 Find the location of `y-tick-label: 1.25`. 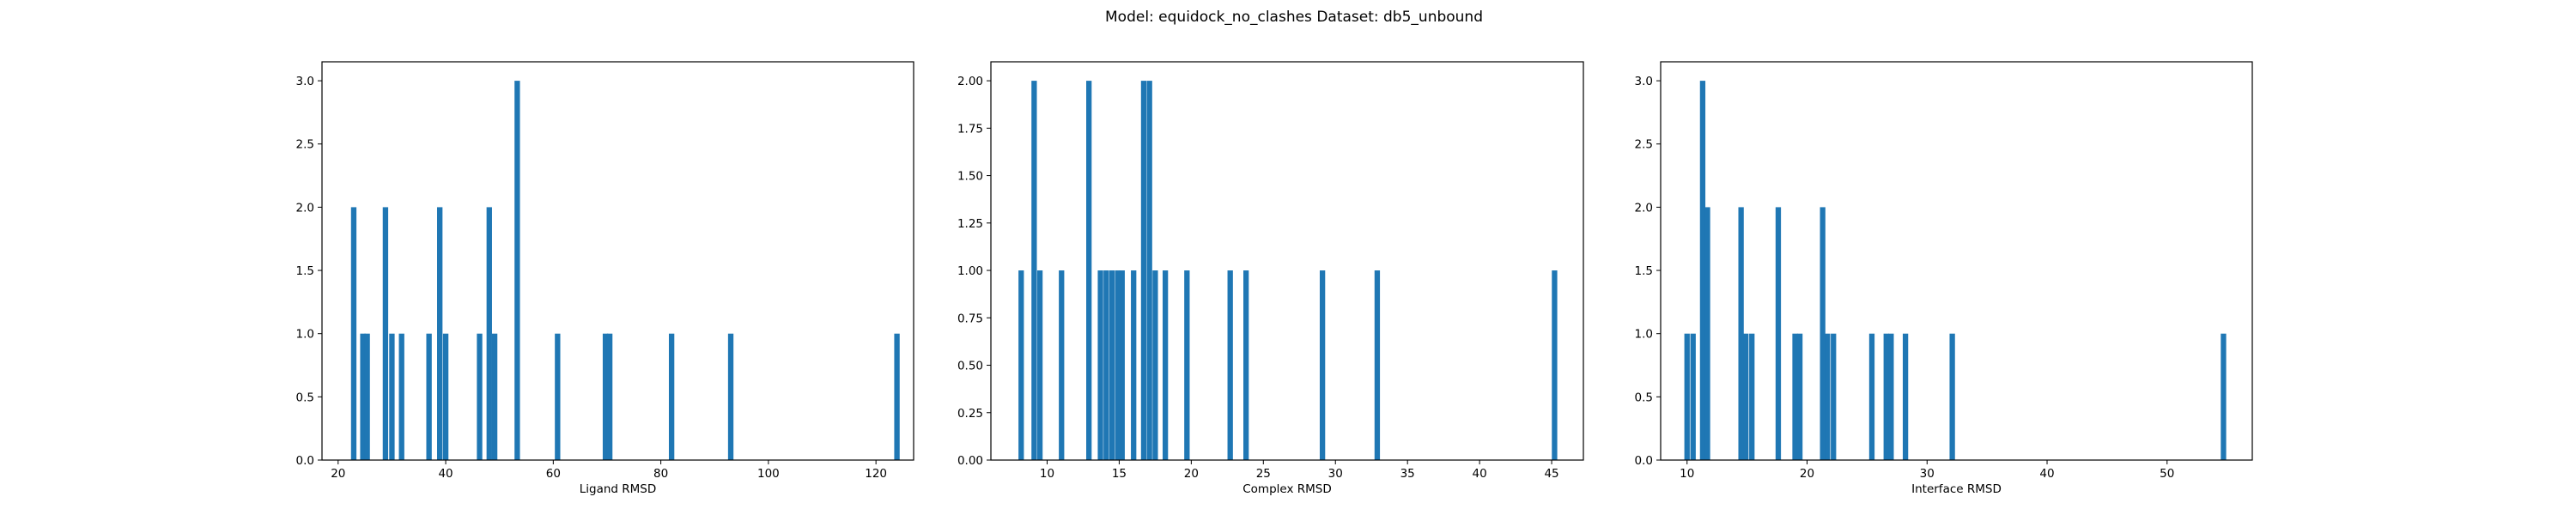

y-tick-label: 1.25 is located at coordinates (970, 224).